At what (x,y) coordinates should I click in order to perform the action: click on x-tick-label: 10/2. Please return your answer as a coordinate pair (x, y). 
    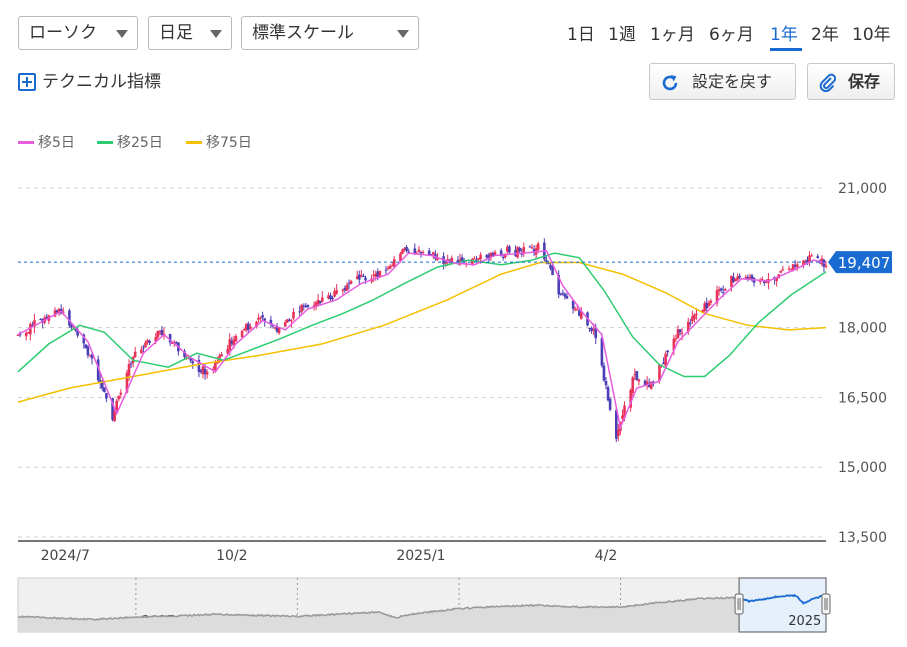
    Looking at the image, I should click on (231, 556).